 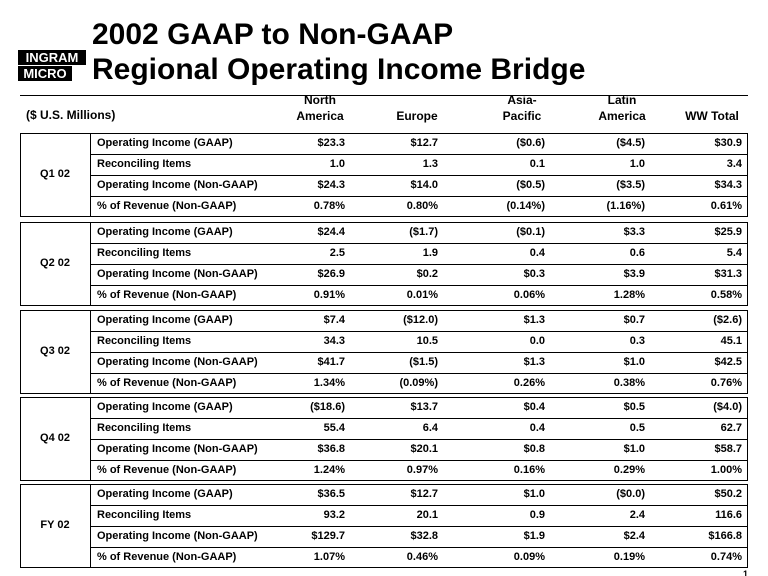 What do you see at coordinates (422, 470) in the screenshot?
I see `cell-value: 0.97%` at bounding box center [422, 470].